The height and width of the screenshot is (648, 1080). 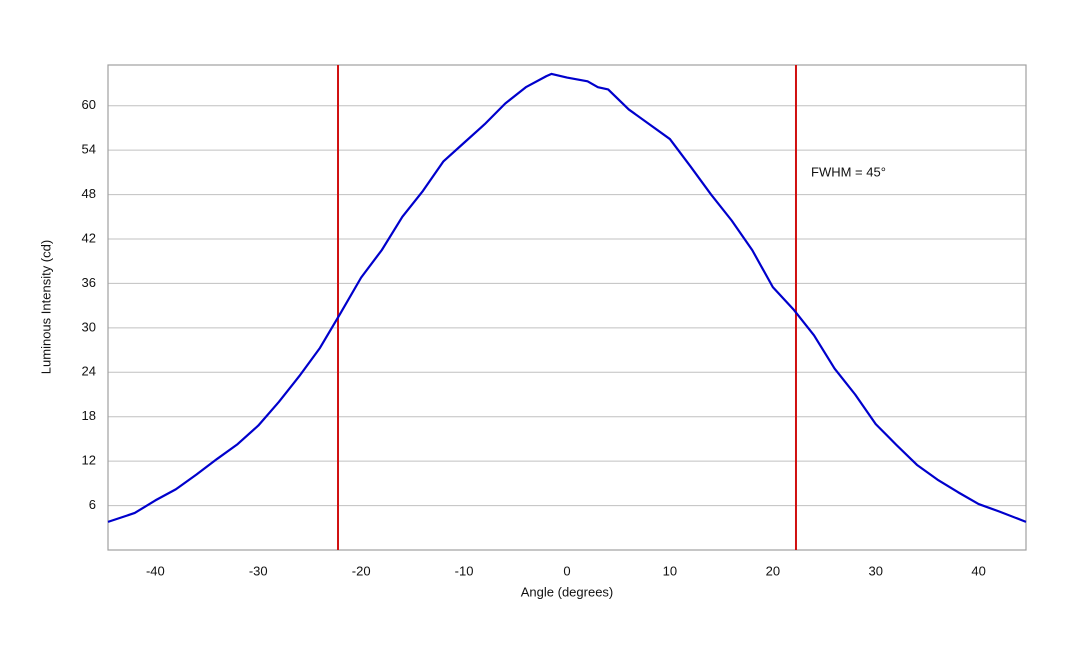 What do you see at coordinates (258, 570) in the screenshot?
I see `x-tick-label: -30` at bounding box center [258, 570].